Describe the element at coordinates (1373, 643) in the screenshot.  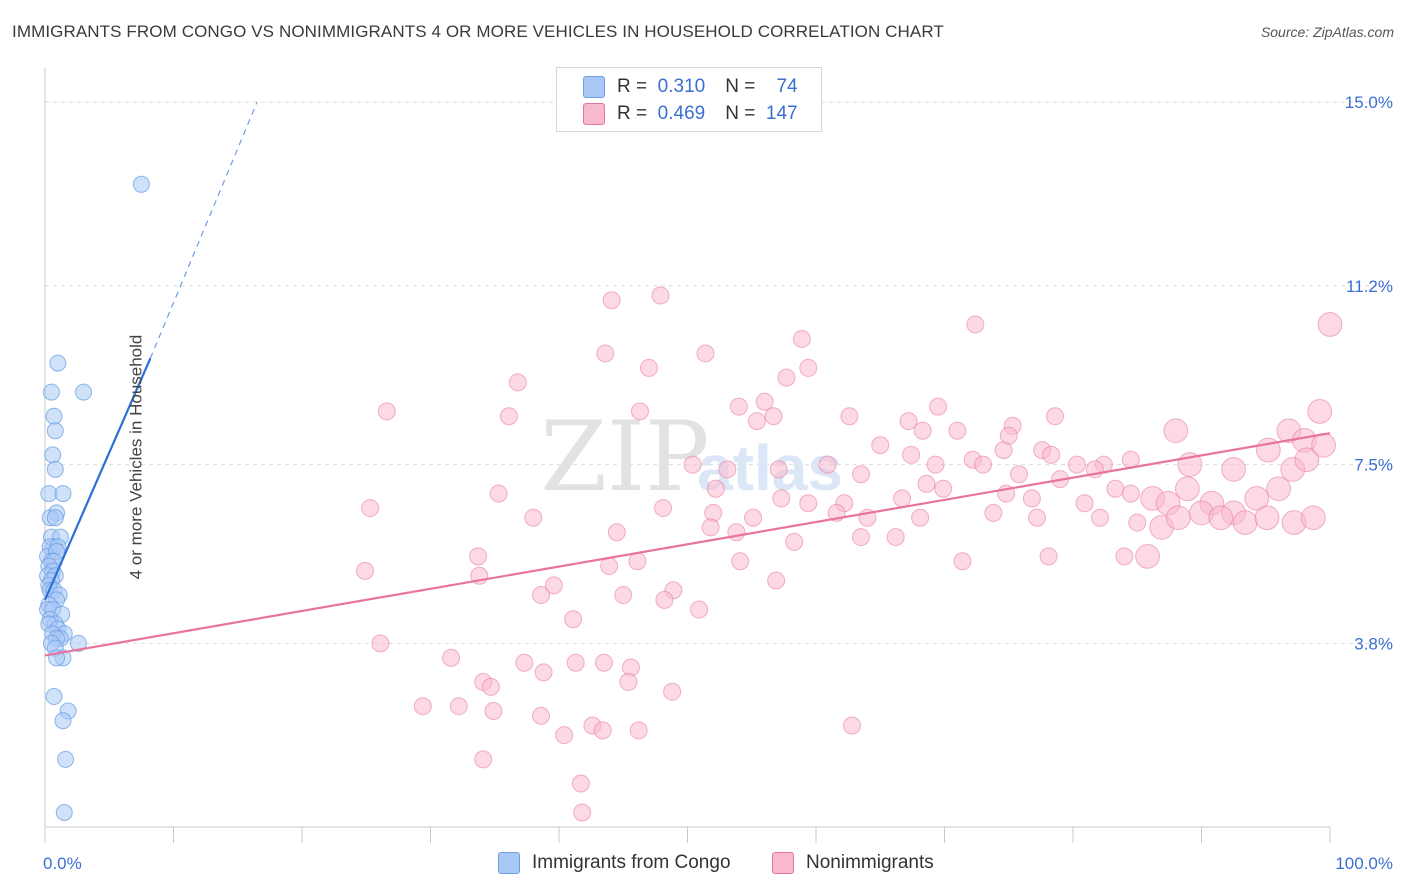
I see `y-tick-label: 3.8%` at that location.